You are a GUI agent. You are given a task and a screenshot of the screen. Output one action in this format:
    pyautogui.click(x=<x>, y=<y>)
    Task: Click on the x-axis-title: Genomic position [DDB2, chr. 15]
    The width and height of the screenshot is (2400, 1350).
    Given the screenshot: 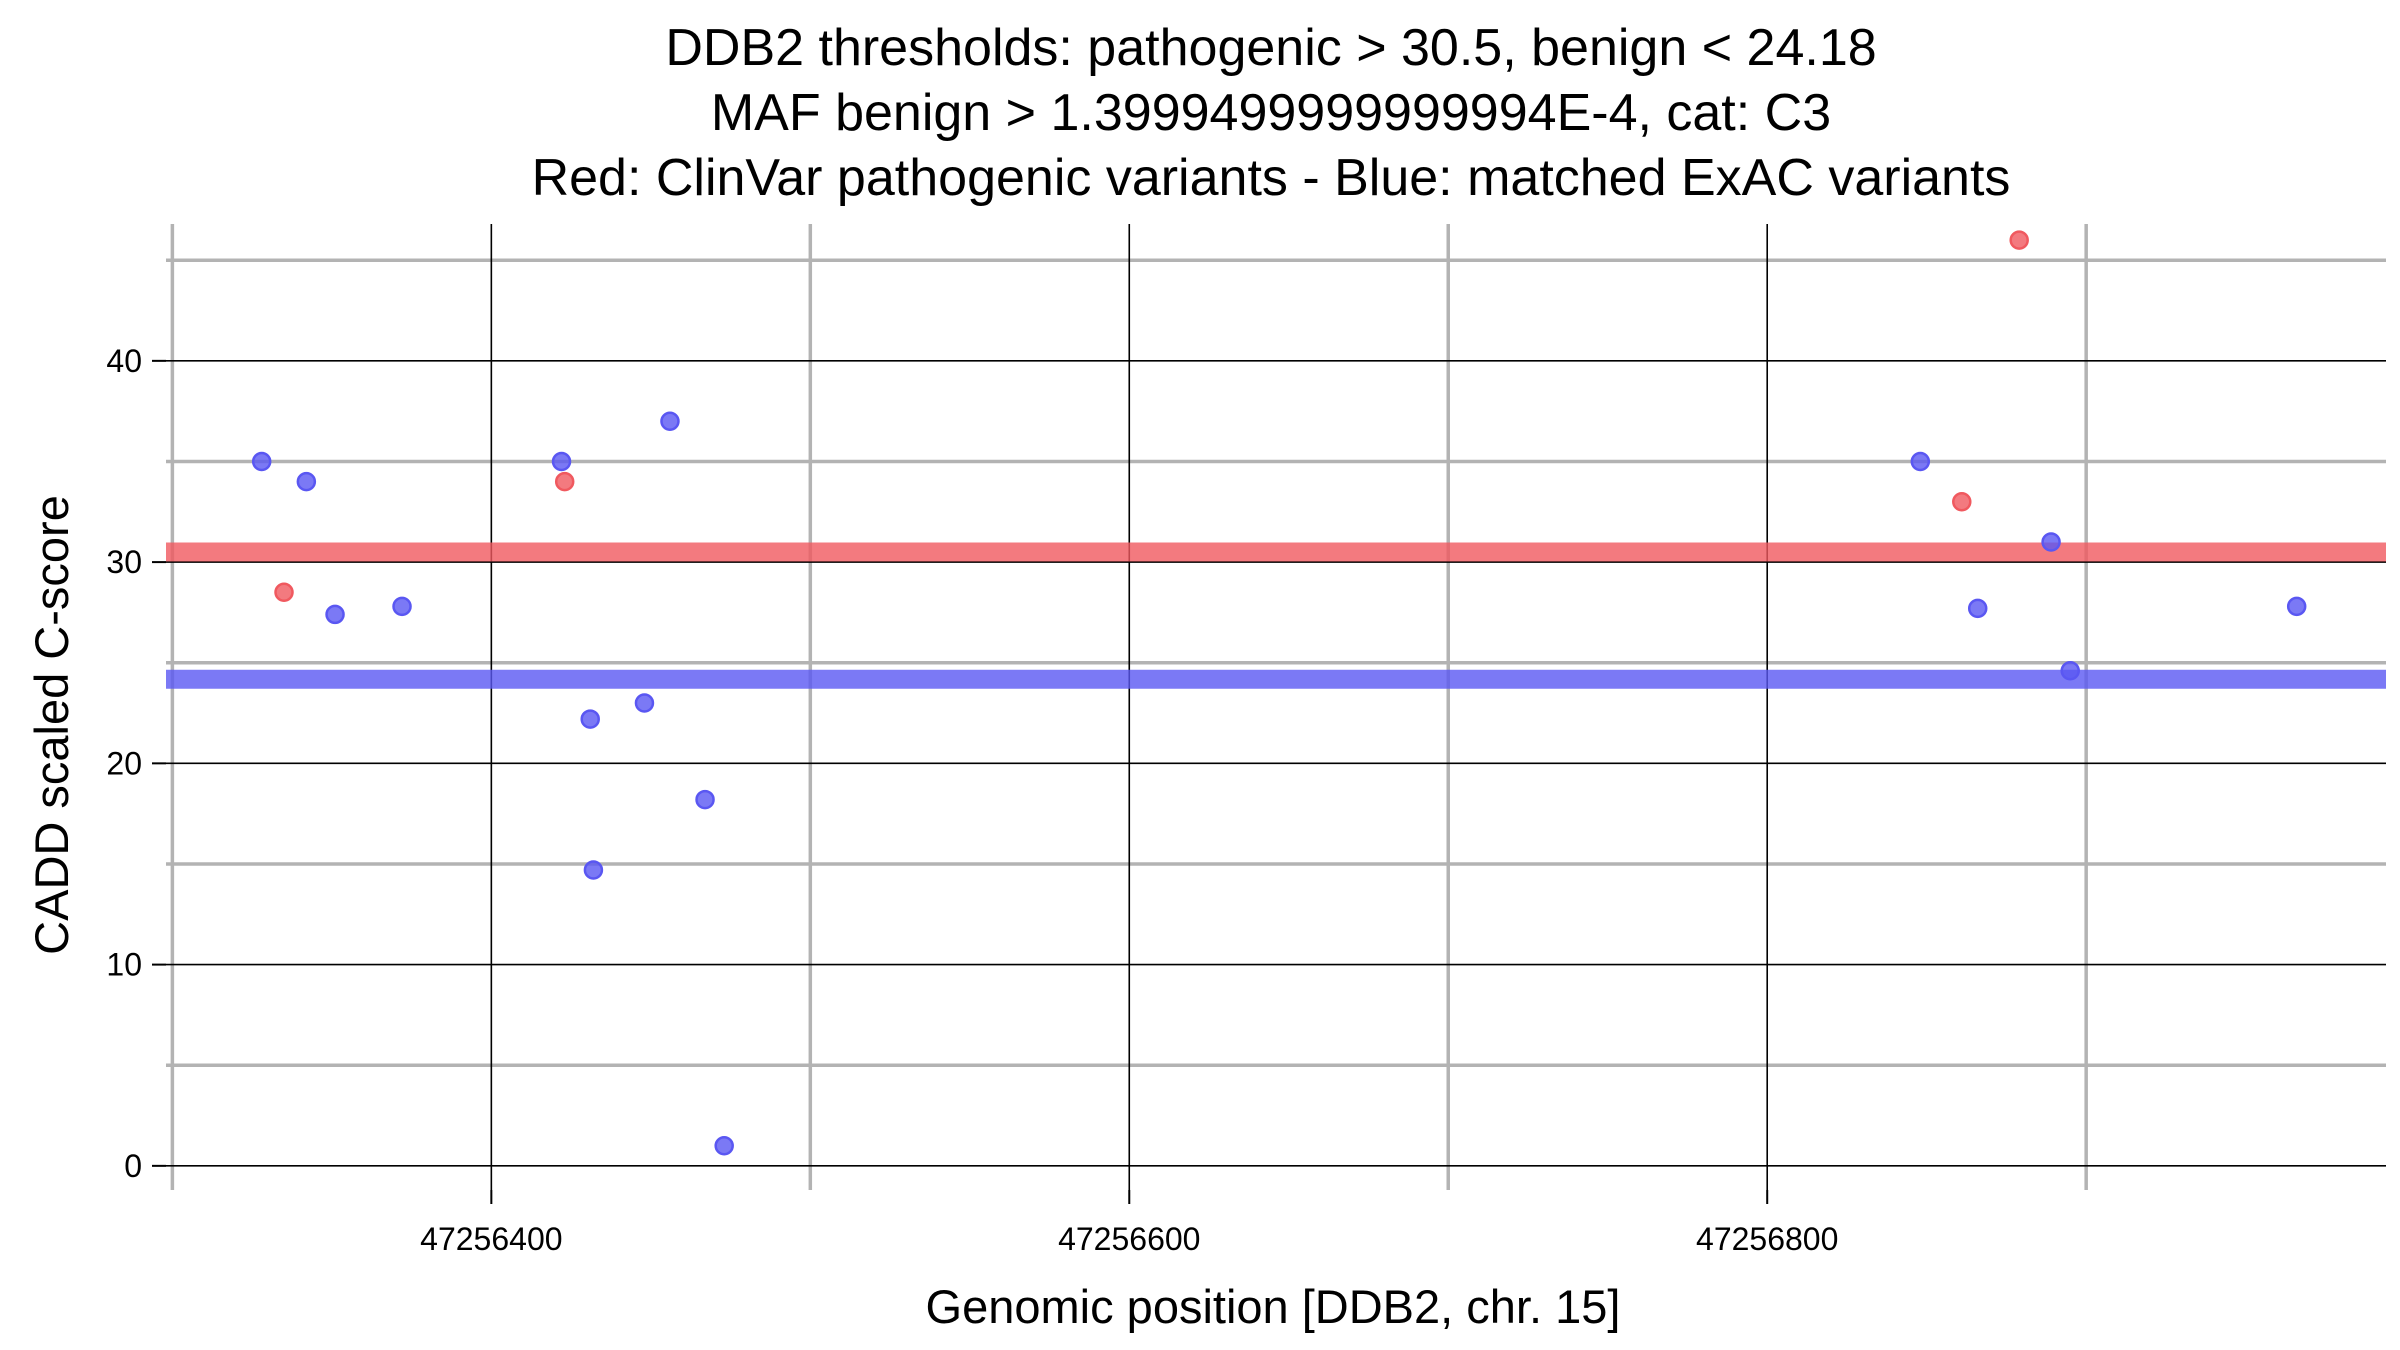 What is the action you would take?
    pyautogui.click(x=1273, y=1306)
    